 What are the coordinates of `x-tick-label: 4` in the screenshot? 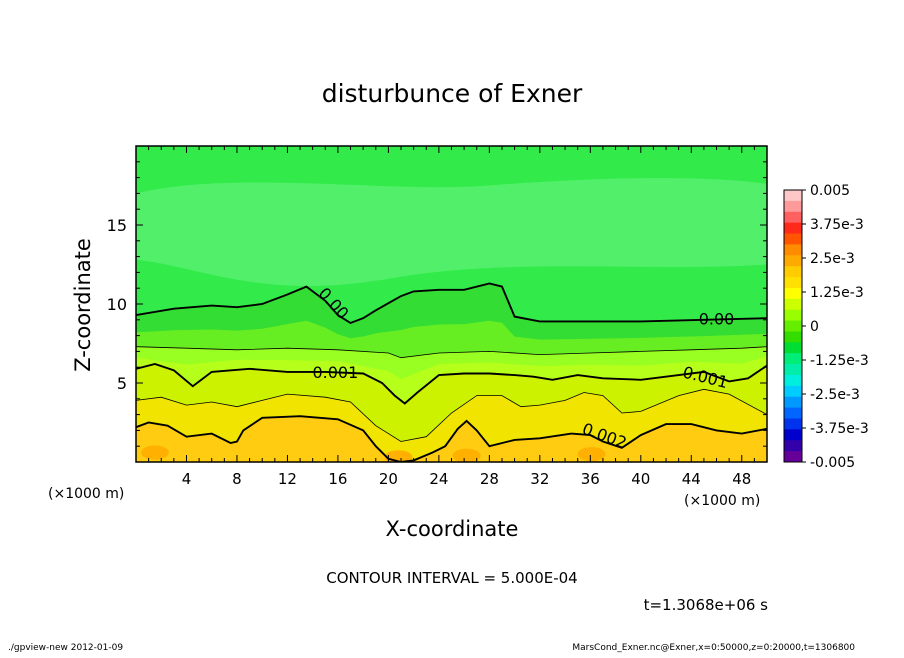 It's located at (187, 479).